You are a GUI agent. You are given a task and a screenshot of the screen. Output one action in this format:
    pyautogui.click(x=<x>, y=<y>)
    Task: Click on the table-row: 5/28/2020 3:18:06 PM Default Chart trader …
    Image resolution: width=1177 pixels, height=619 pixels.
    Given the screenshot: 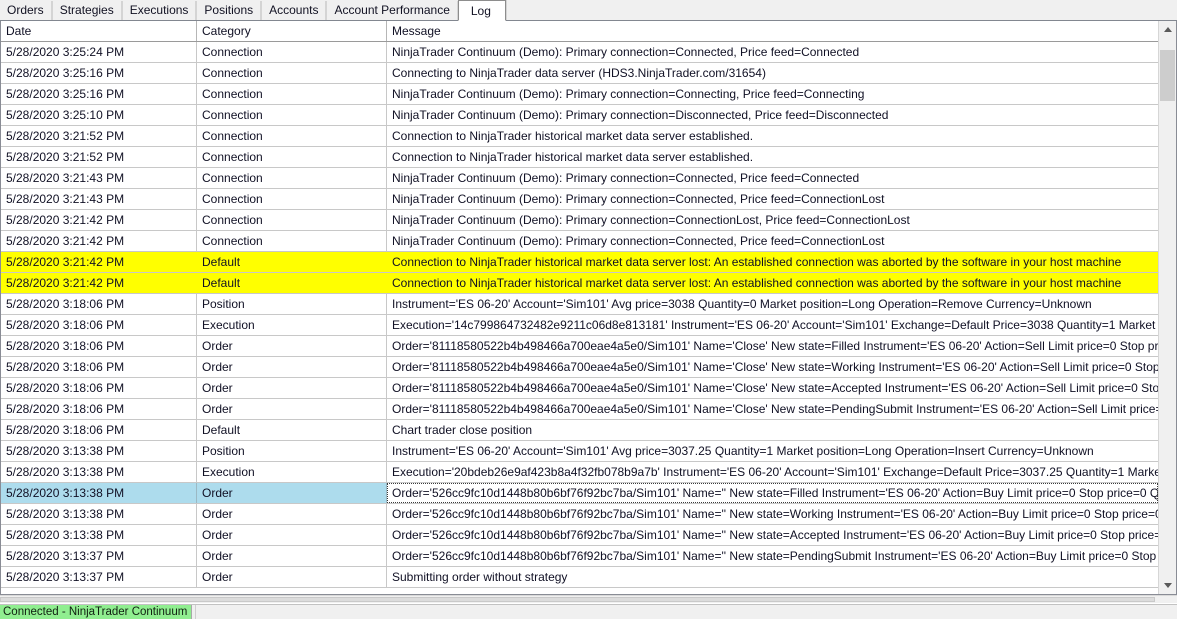 What is the action you would take?
    pyautogui.click(x=579, y=430)
    